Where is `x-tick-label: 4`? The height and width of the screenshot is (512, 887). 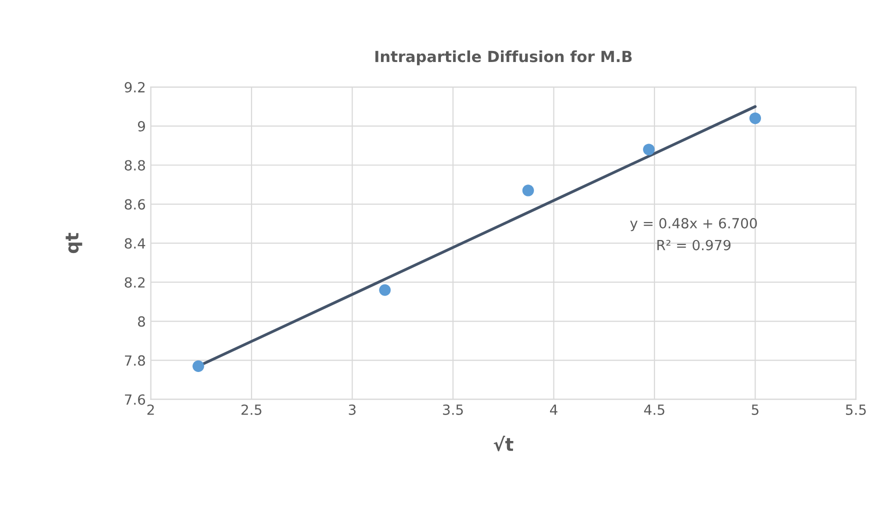
x-tick-label: 4 is located at coordinates (554, 409).